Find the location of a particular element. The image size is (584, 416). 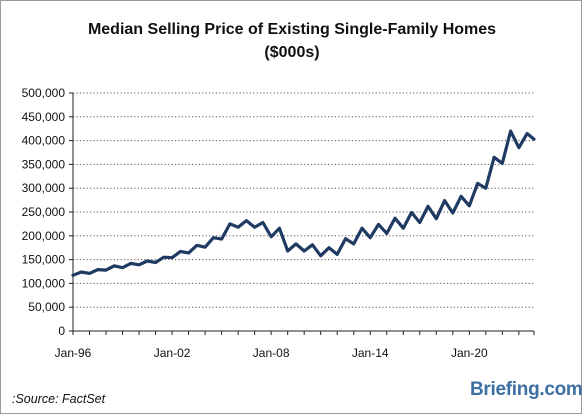

x-tick-label: Jan-20 is located at coordinates (469, 353).